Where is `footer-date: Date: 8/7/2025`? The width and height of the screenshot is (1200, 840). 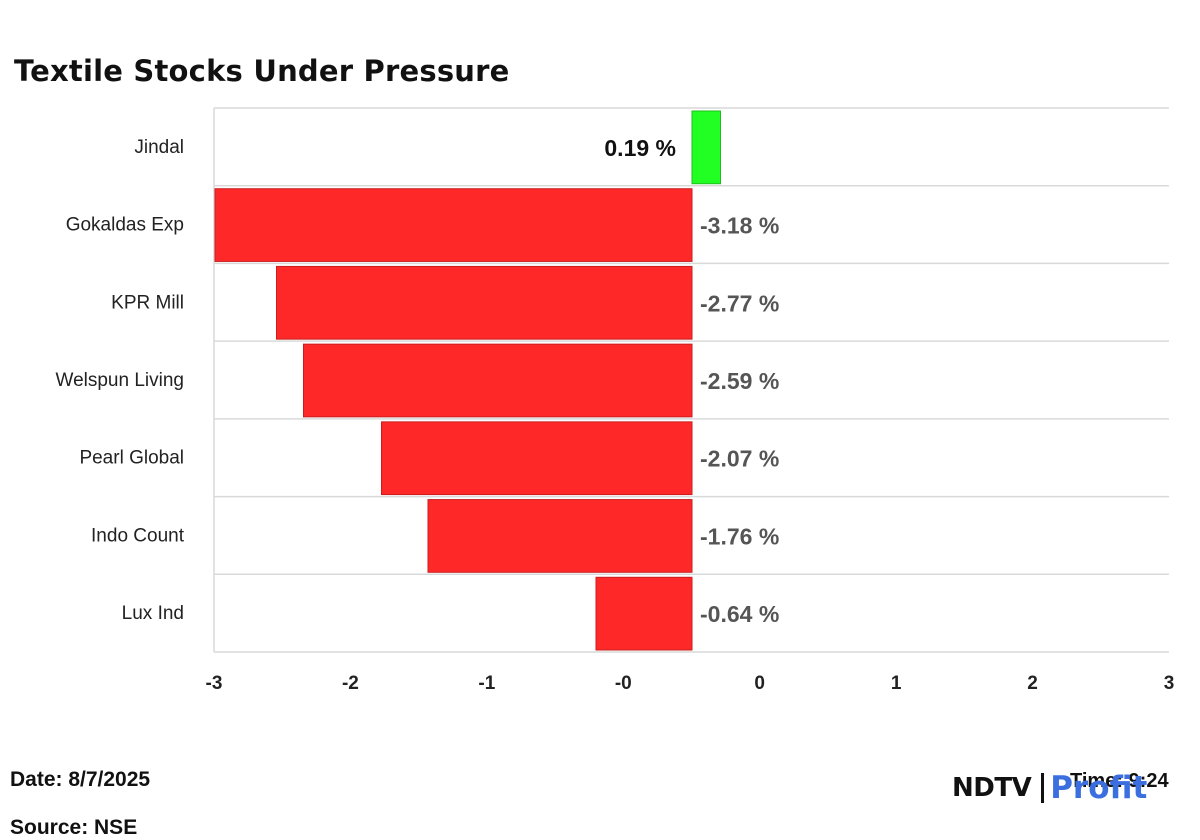
footer-date: Date: 8/7/2025 is located at coordinates (80, 779).